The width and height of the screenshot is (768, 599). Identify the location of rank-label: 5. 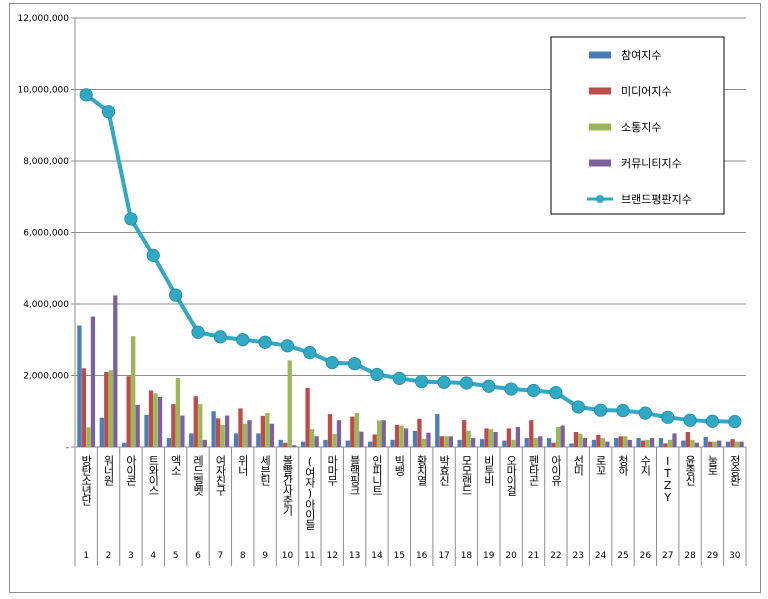
(176, 556).